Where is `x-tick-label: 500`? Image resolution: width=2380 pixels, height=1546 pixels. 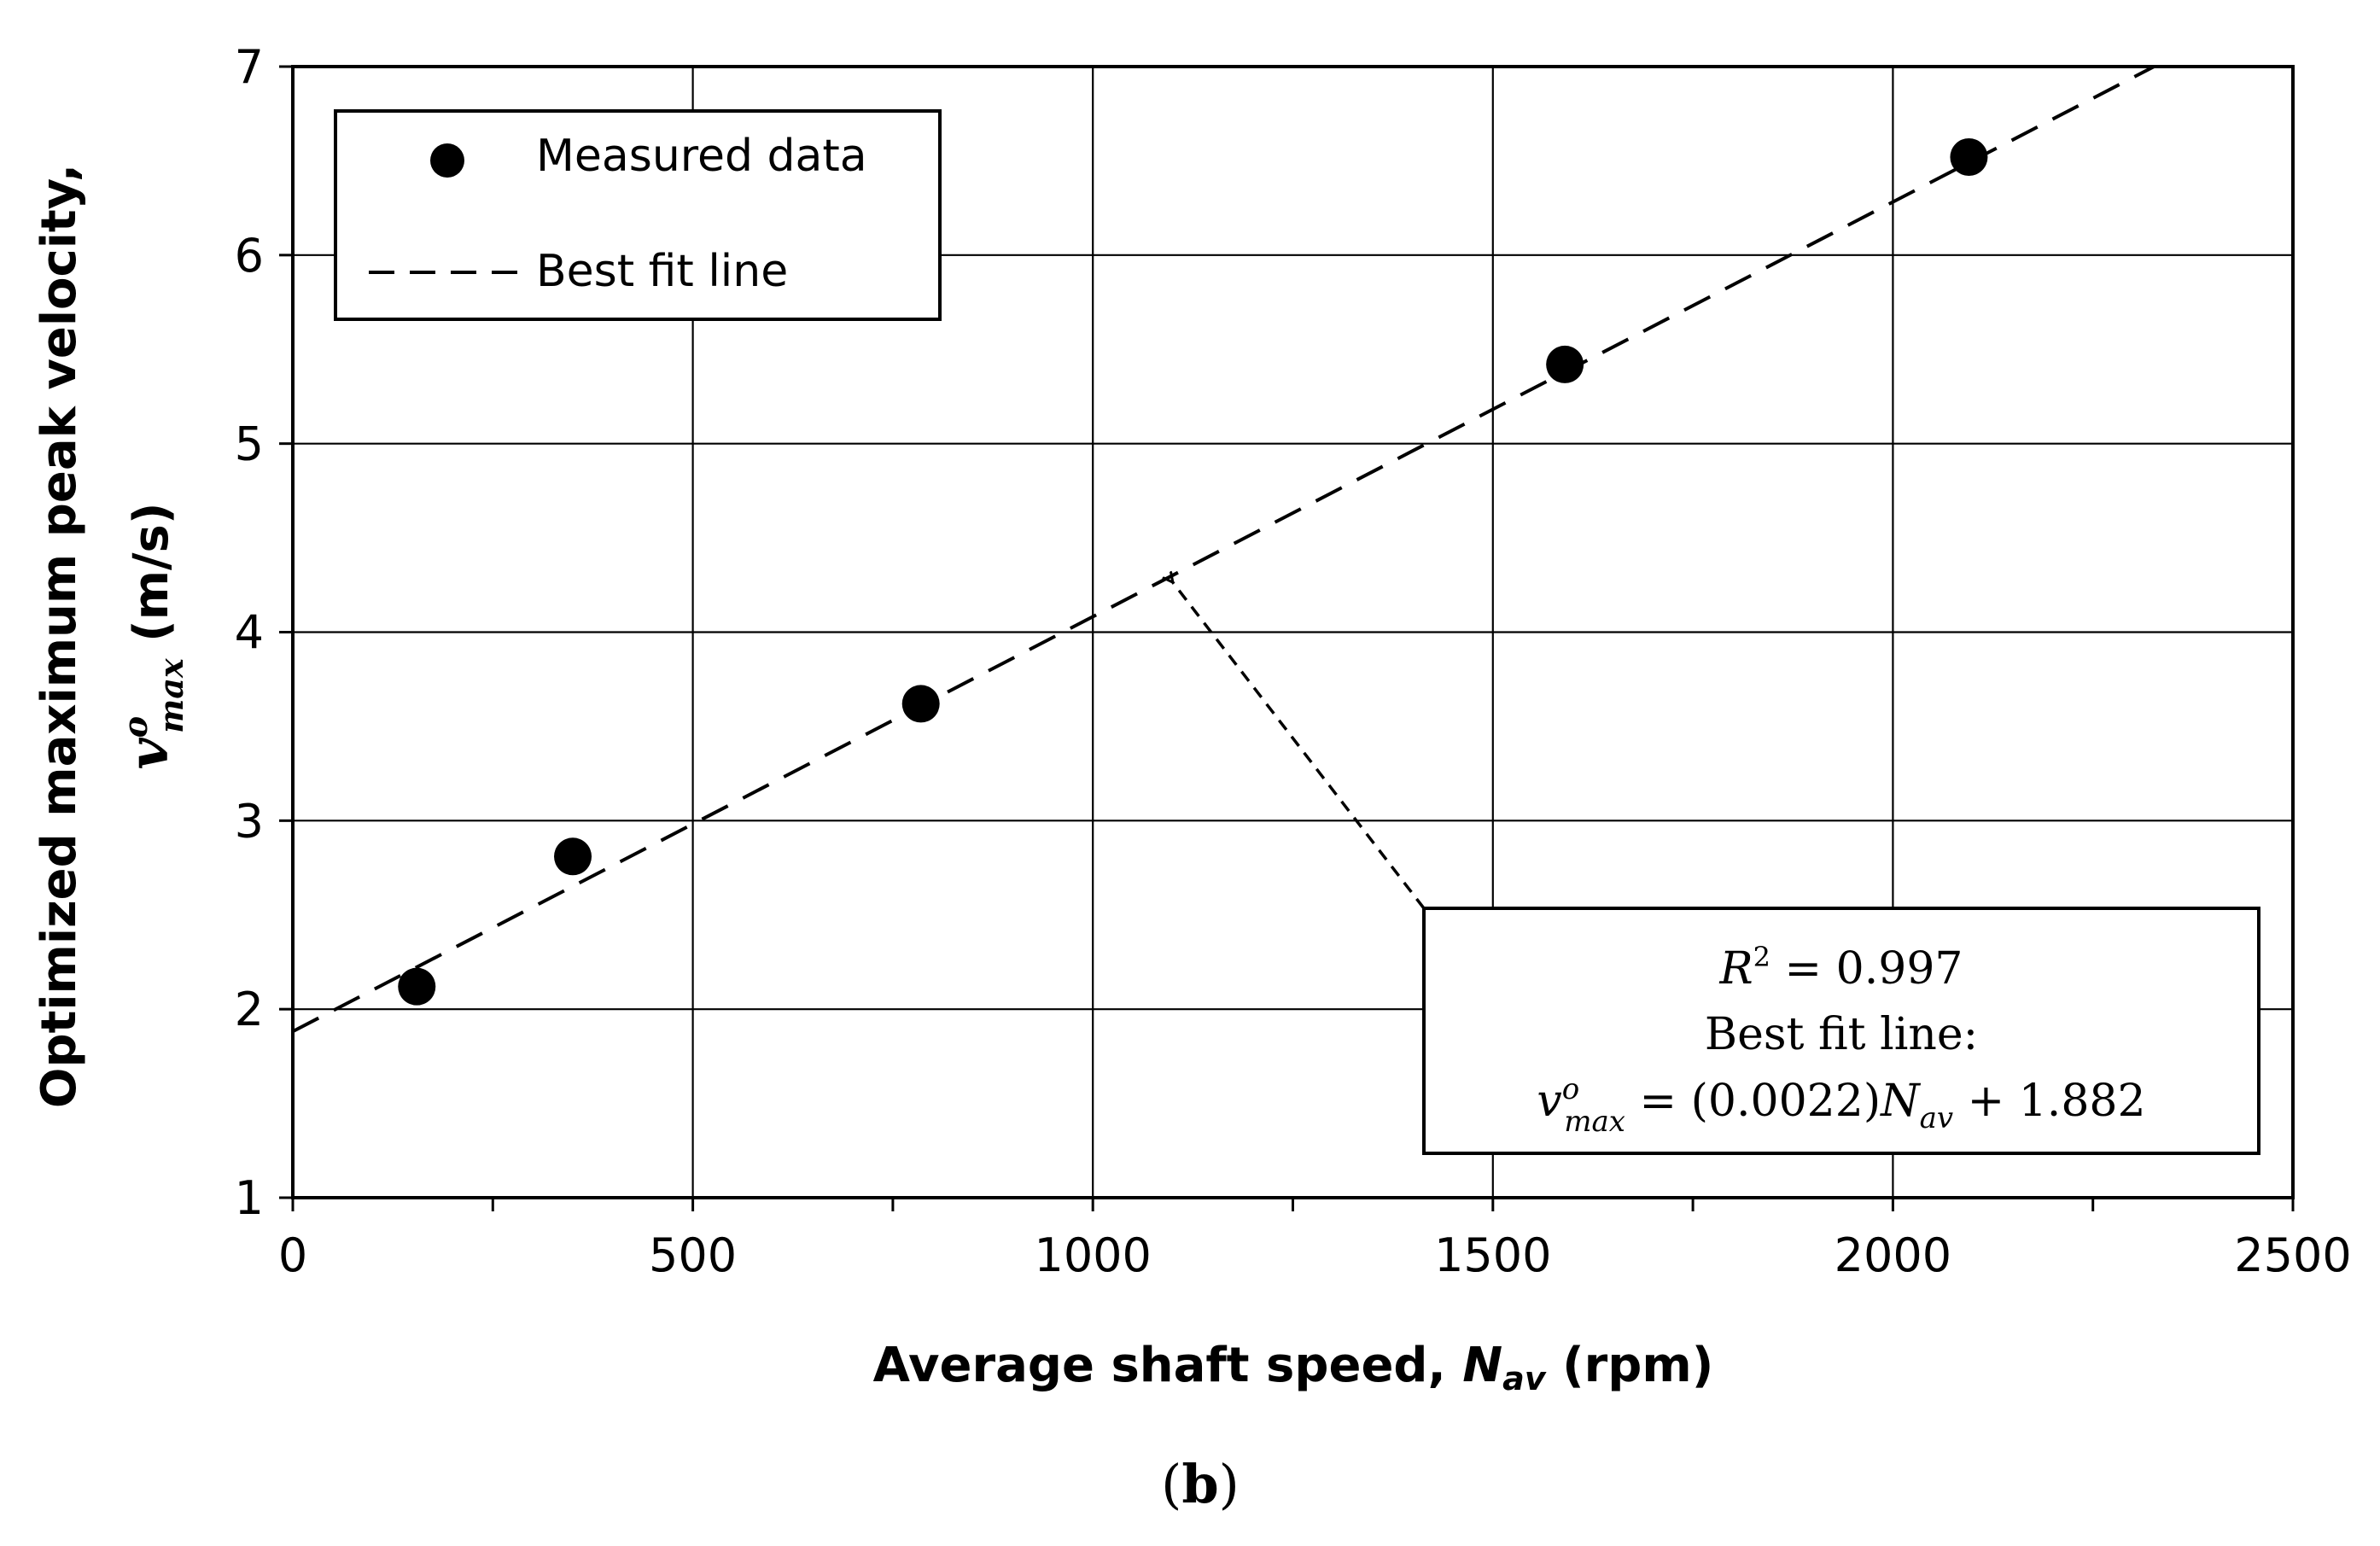 x-tick-label: 500 is located at coordinates (693, 1255).